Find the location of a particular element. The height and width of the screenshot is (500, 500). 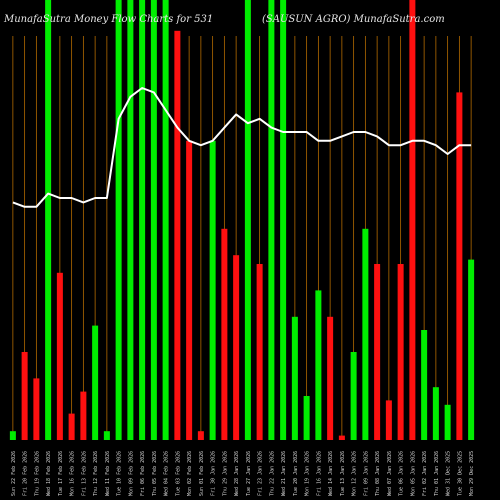

x-tick-label: Thu 22 Jan 2026 is located at coordinates (272, 473).